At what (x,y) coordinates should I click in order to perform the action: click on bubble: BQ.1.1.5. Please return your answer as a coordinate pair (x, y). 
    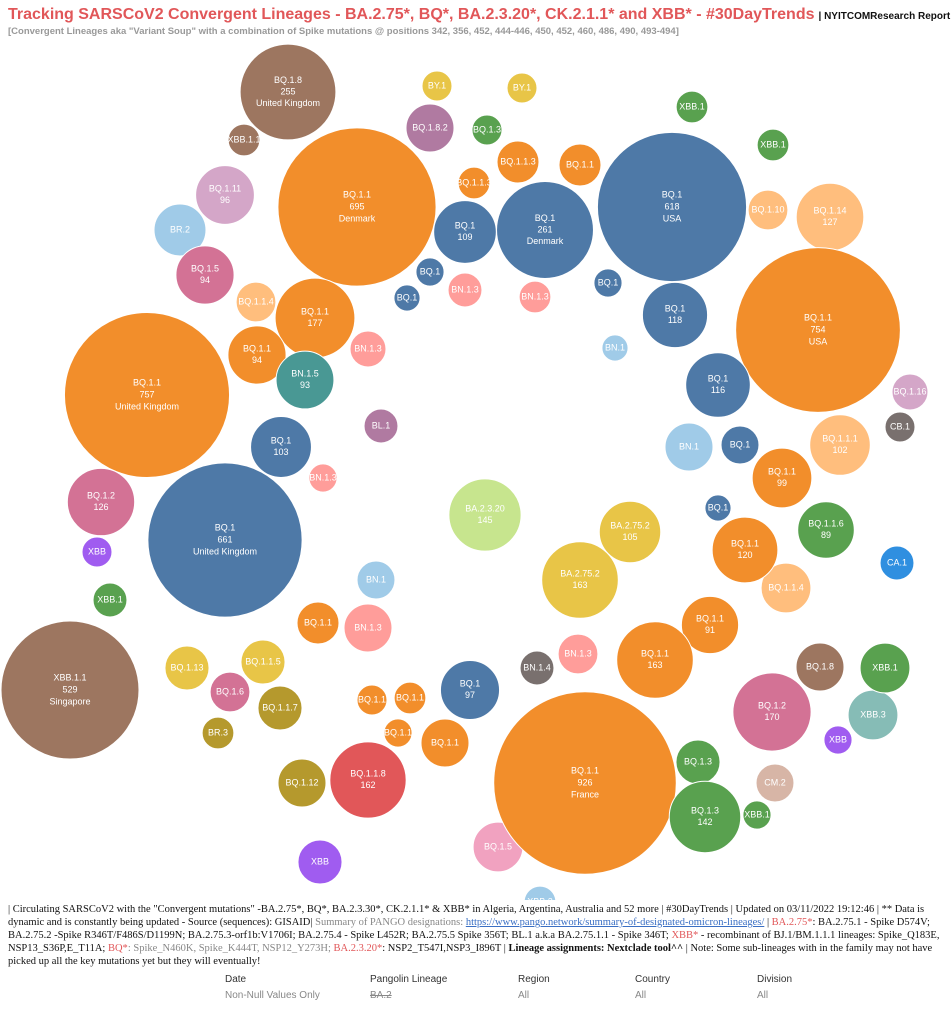
    Looking at the image, I should click on (263, 662).